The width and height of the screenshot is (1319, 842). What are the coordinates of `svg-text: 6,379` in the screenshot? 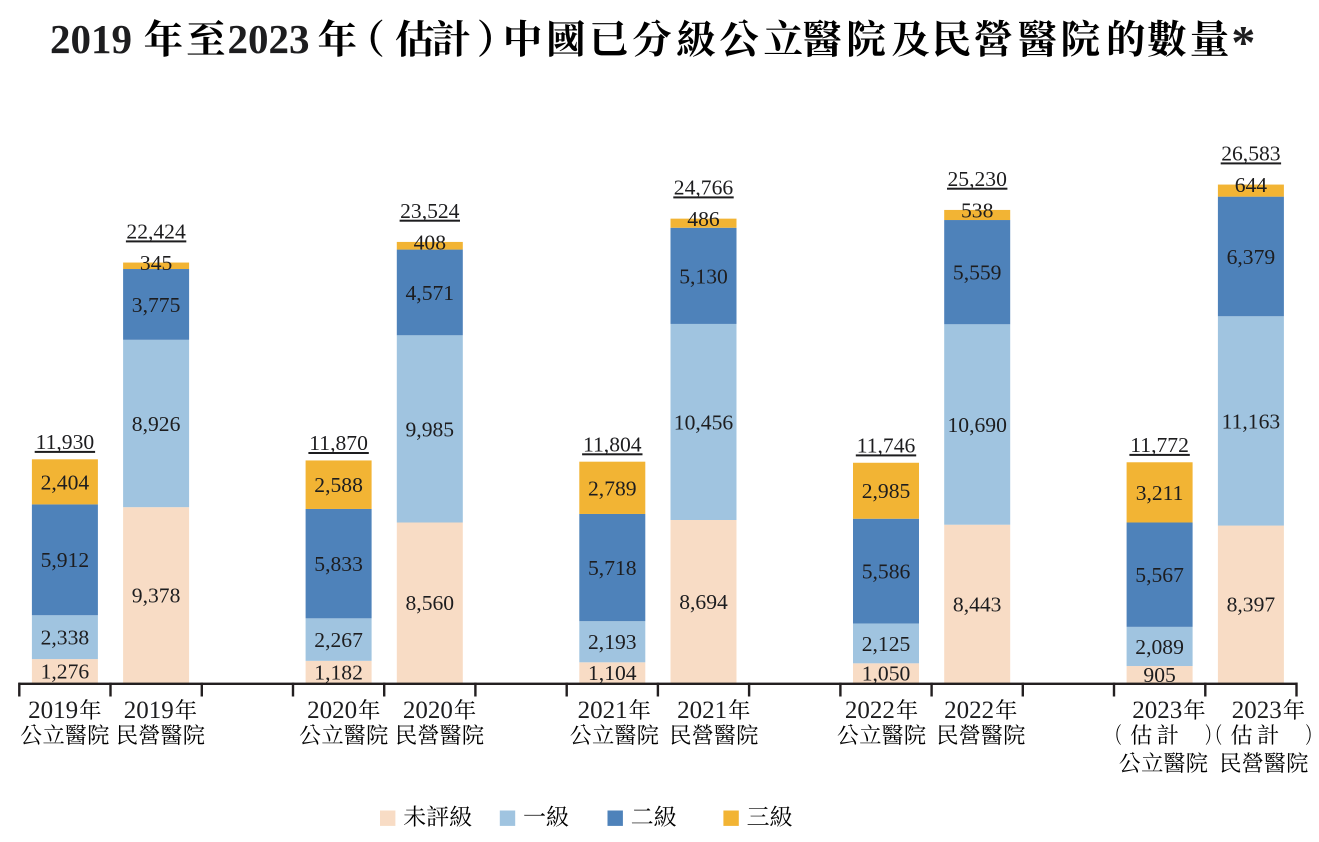 It's located at (1251, 257).